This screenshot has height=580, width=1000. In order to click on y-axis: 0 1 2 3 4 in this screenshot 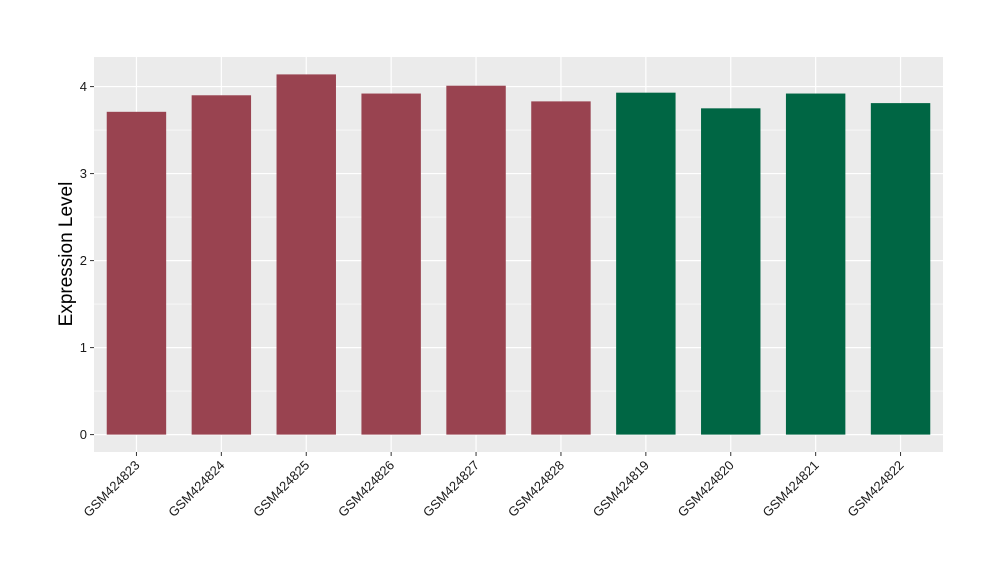, I will do `click(87, 260)`.